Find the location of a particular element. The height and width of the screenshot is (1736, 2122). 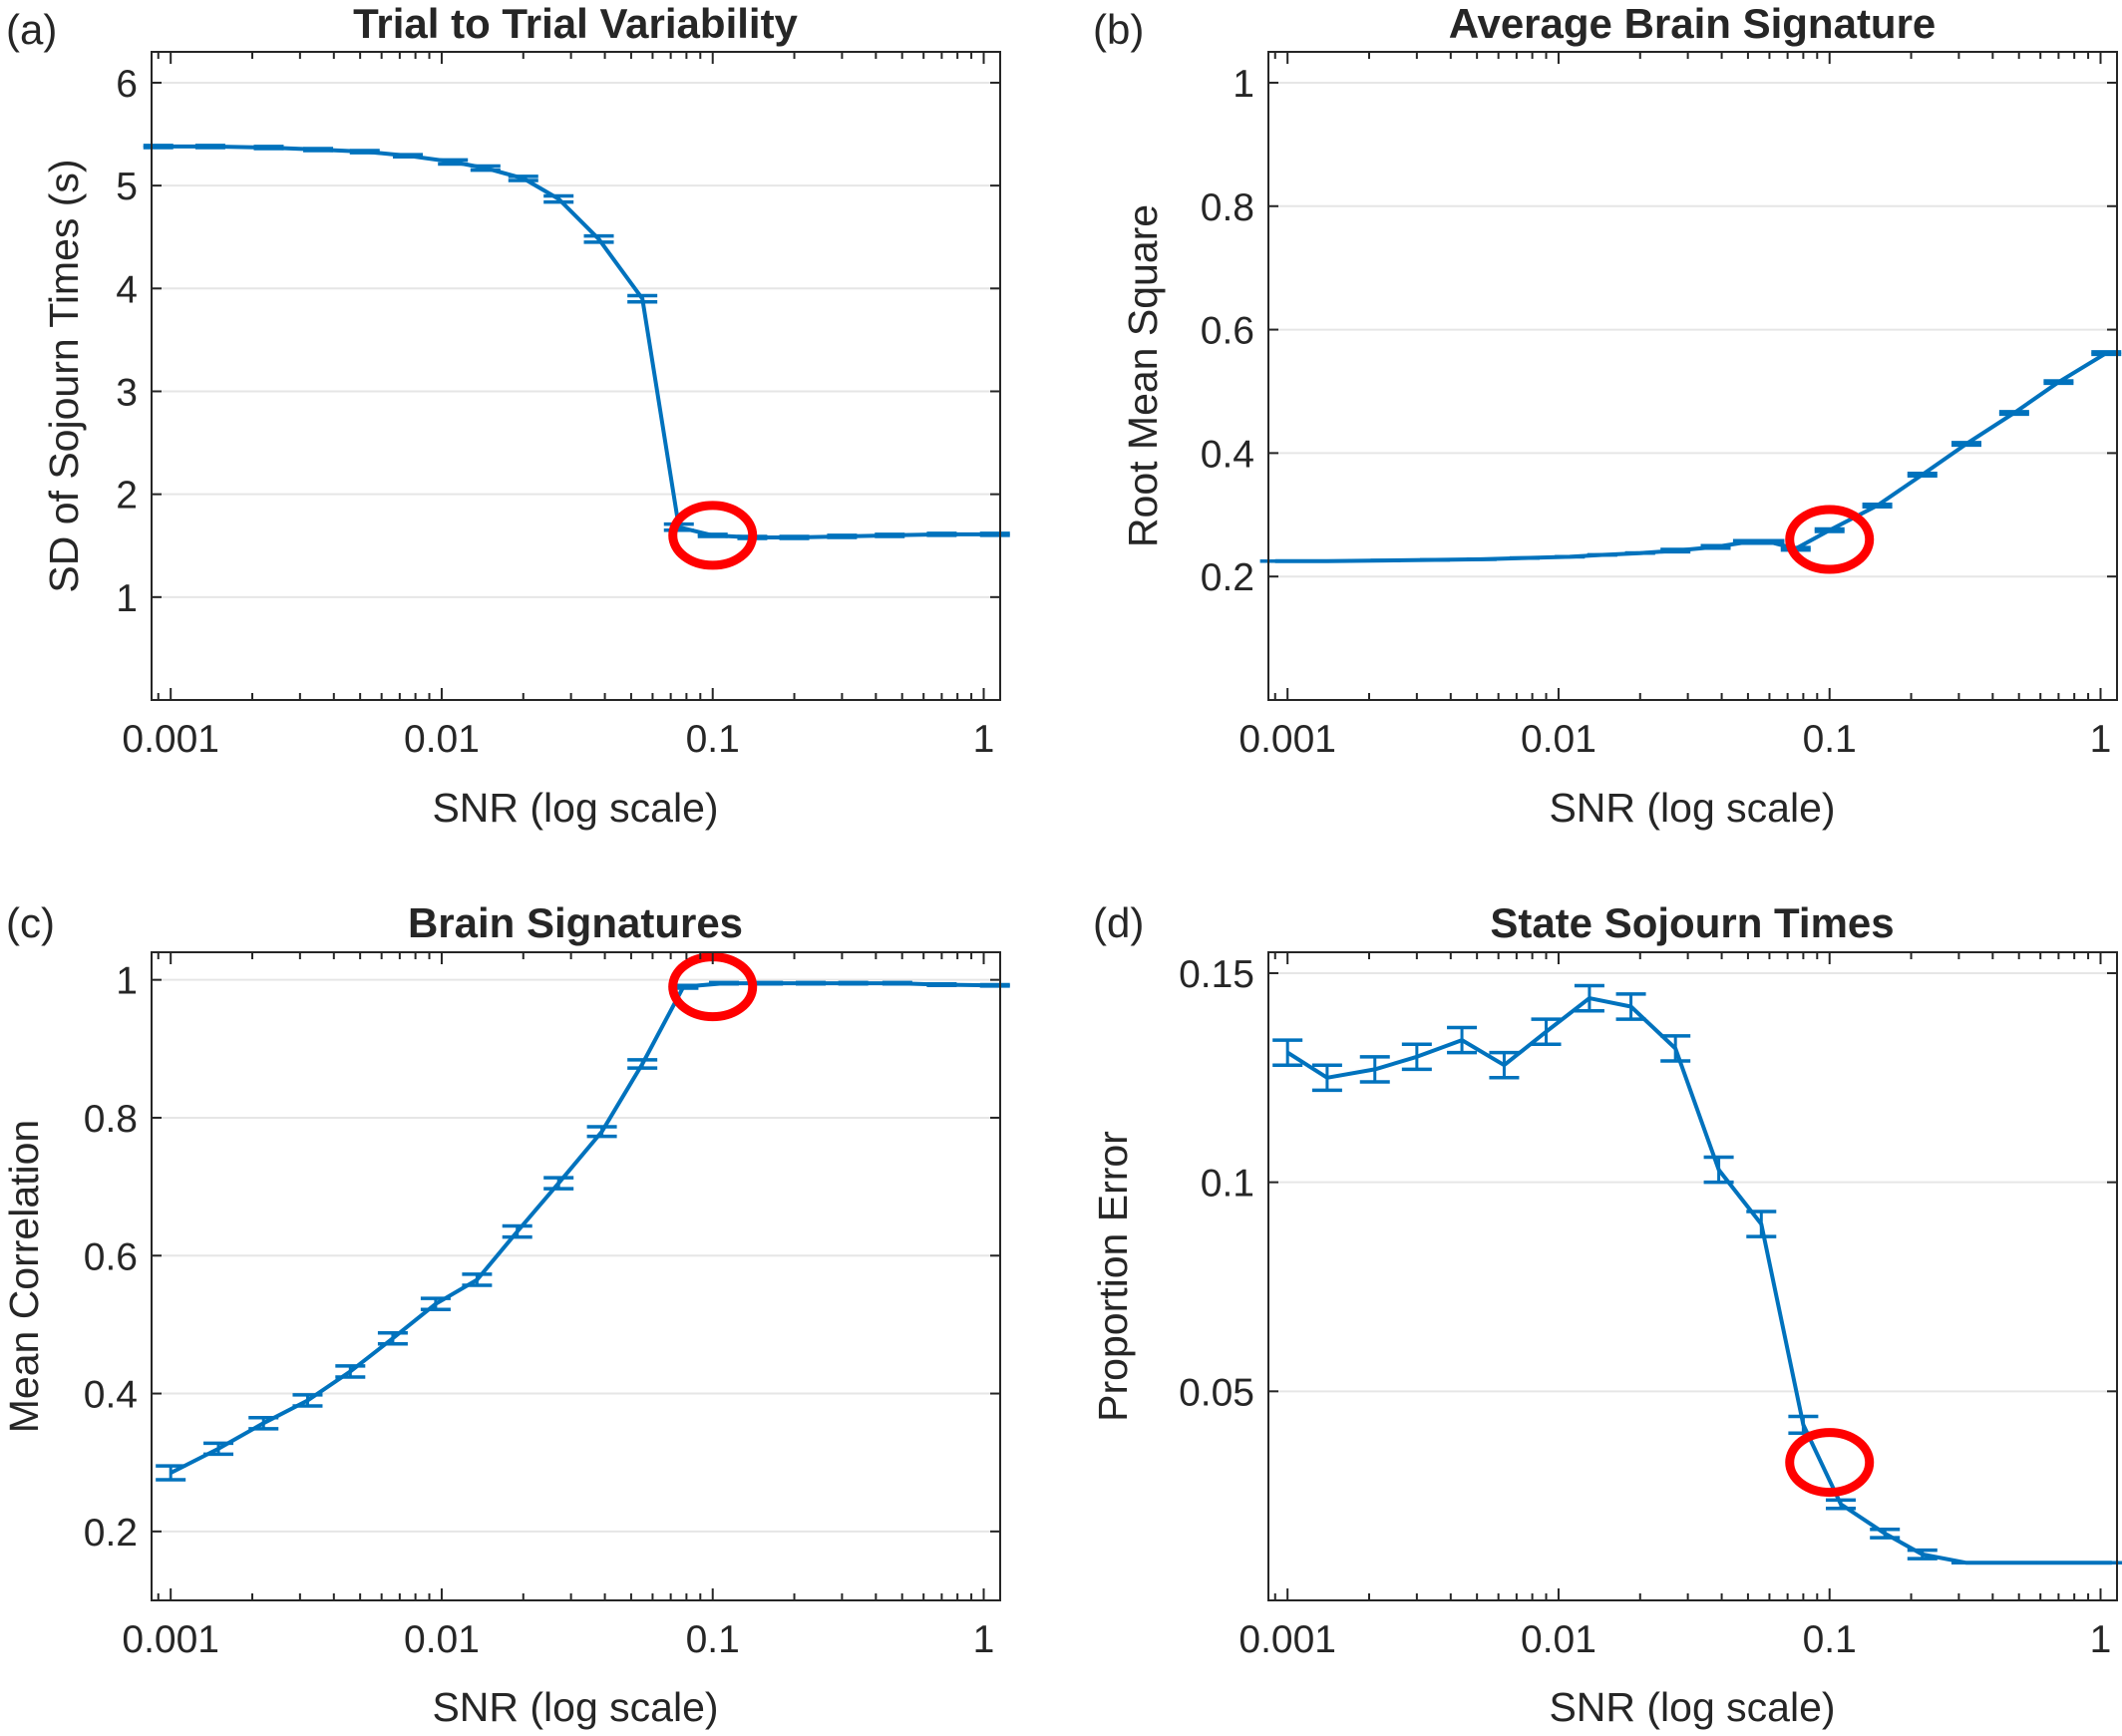

panel-d-xlabel: SNR (log scale) is located at coordinates (1692, 1707).